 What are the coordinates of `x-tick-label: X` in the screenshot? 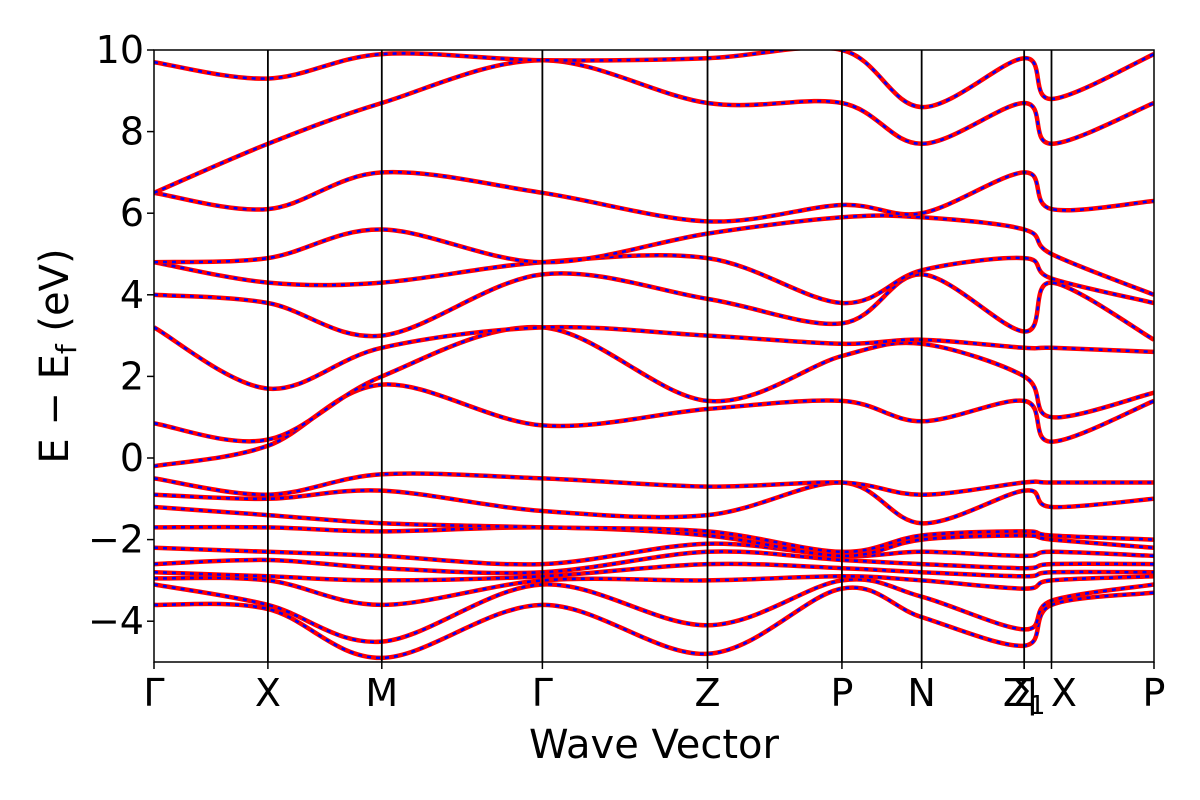 It's located at (268, 693).